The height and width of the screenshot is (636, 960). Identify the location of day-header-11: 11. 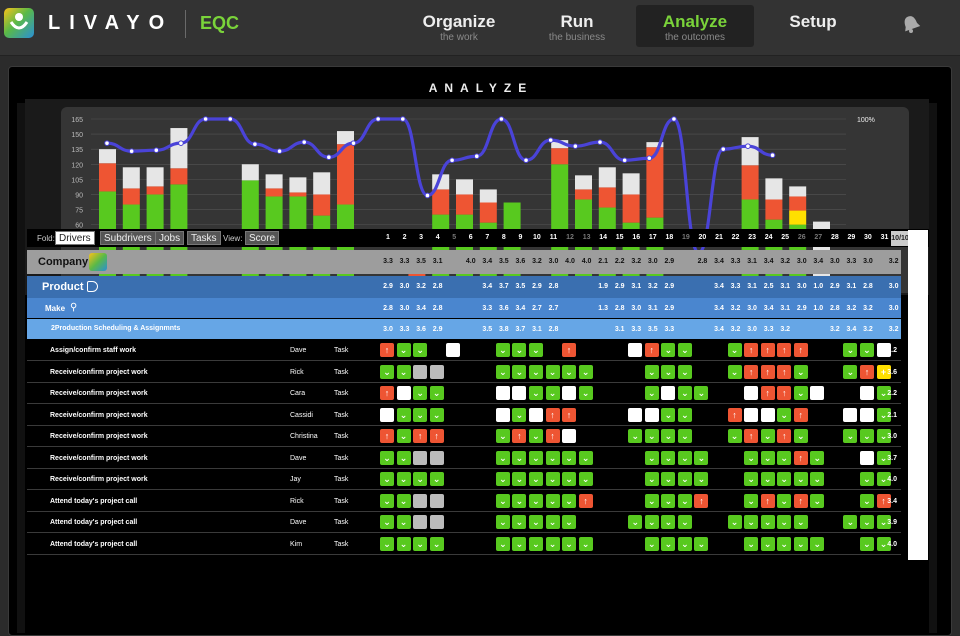
(553, 237).